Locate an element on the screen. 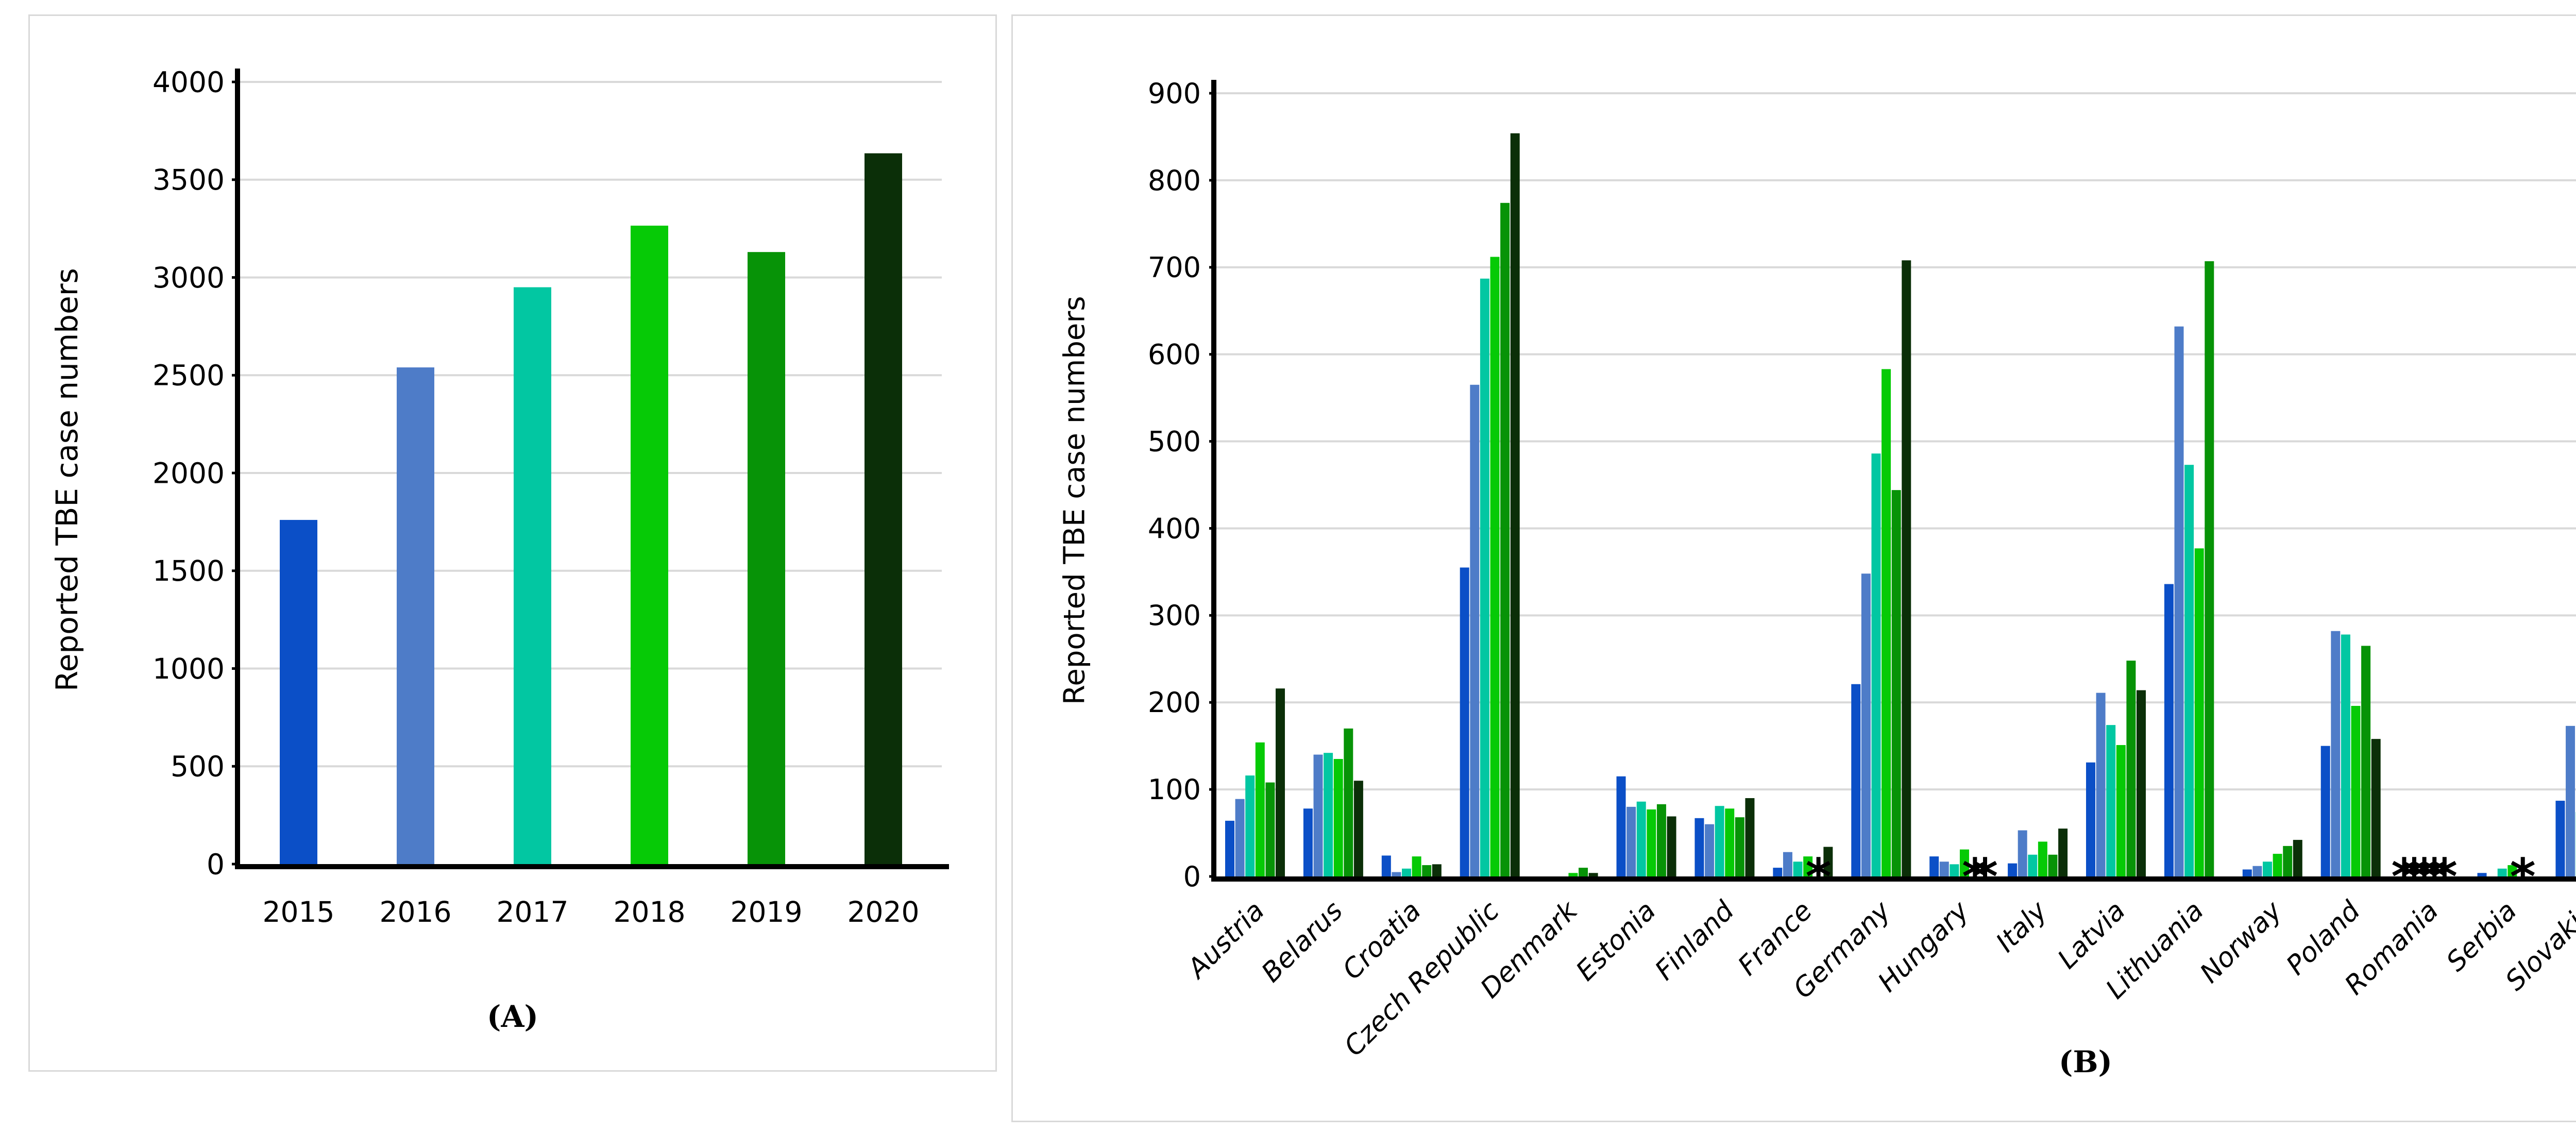 The width and height of the screenshot is (2576, 1132). missing-marker-Romania-2016: * is located at coordinates (2414, 877).